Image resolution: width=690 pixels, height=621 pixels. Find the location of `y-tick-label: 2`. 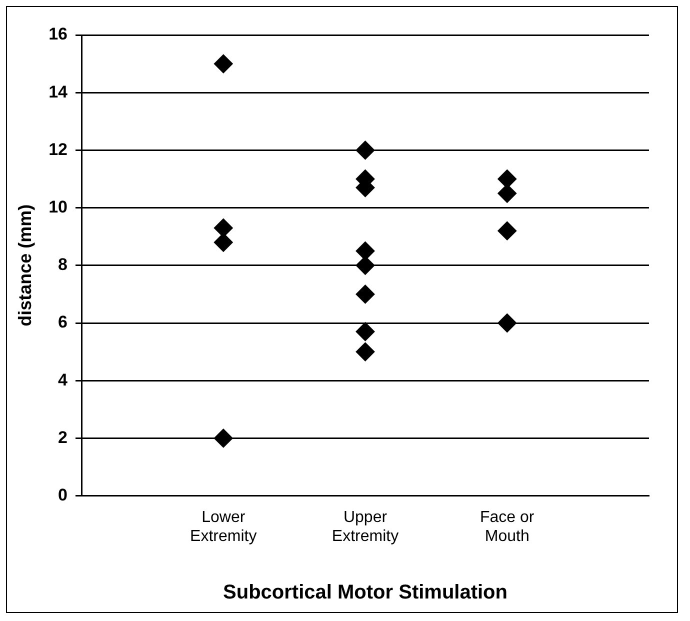

y-tick-label: 2 is located at coordinates (63, 437).